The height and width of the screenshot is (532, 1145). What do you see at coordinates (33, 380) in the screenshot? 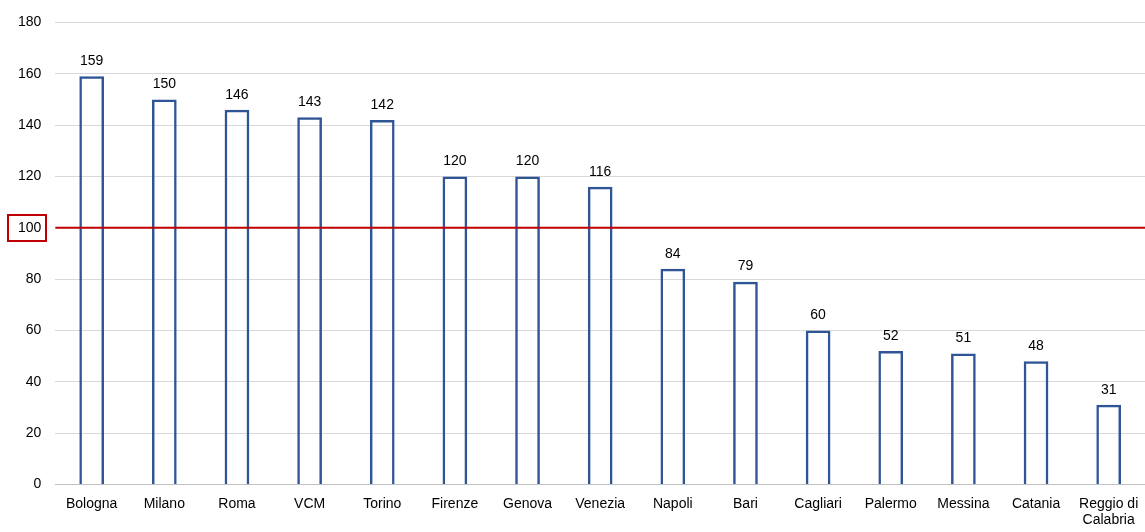
I see `y-tick-label: 40` at bounding box center [33, 380].